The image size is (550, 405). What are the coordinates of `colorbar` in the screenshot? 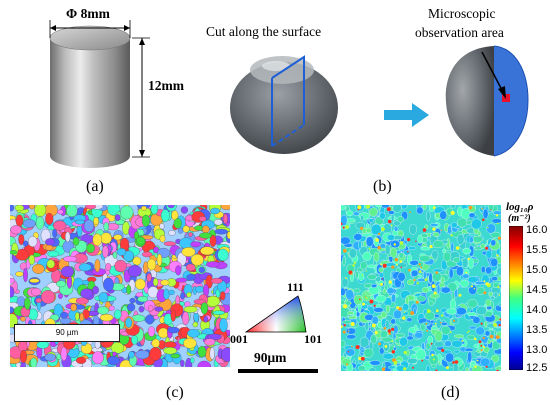 It's located at (516, 298).